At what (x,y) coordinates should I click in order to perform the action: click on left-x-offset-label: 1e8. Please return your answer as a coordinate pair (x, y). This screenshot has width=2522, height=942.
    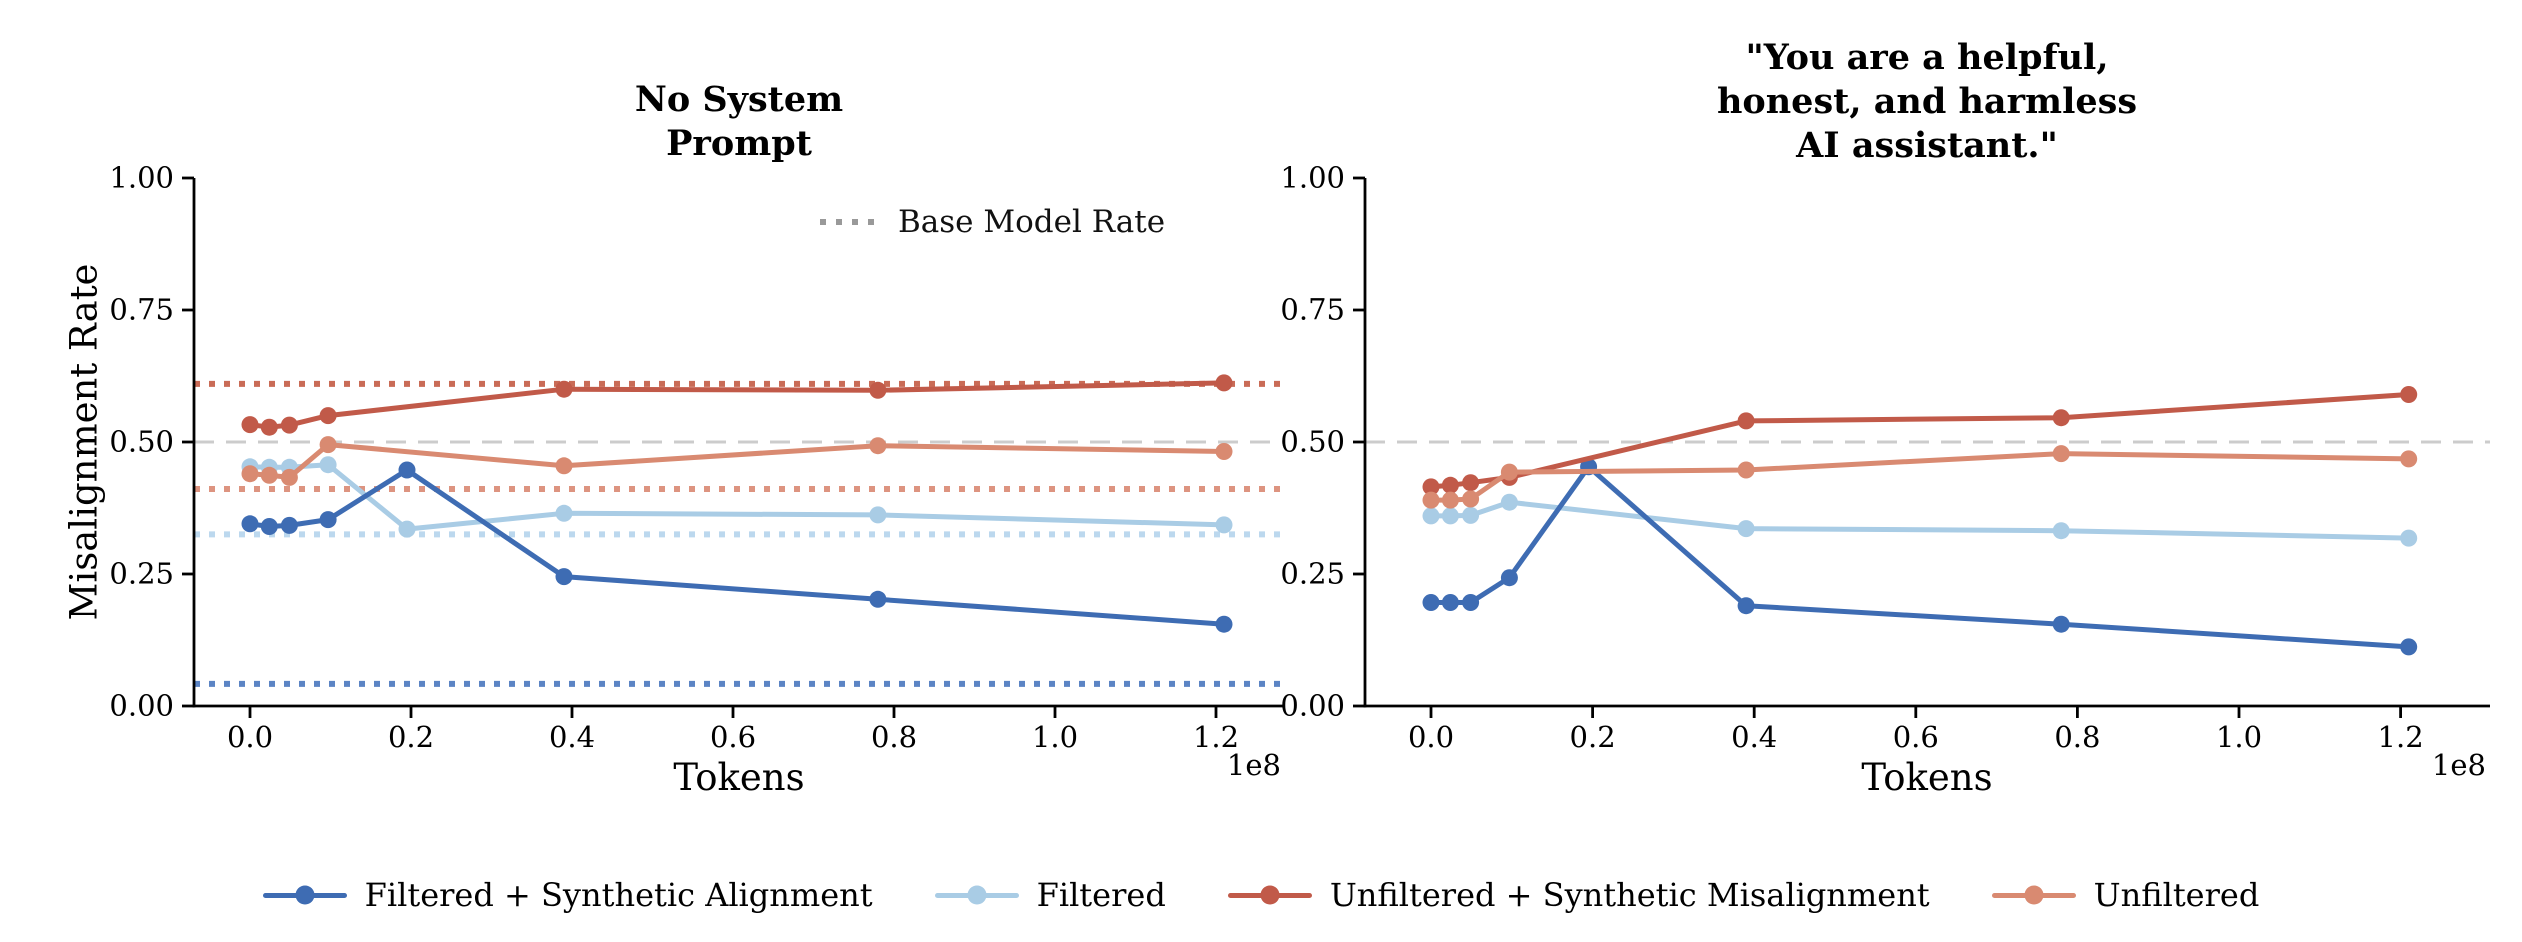
    Looking at the image, I should click on (1253, 765).